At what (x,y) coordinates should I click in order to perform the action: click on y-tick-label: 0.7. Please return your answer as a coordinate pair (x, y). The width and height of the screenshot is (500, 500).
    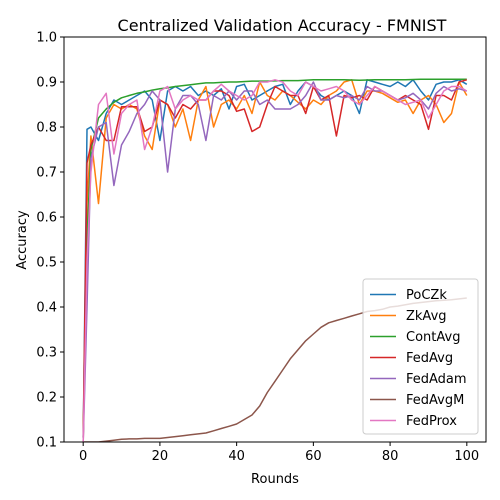
    Looking at the image, I should click on (46, 173).